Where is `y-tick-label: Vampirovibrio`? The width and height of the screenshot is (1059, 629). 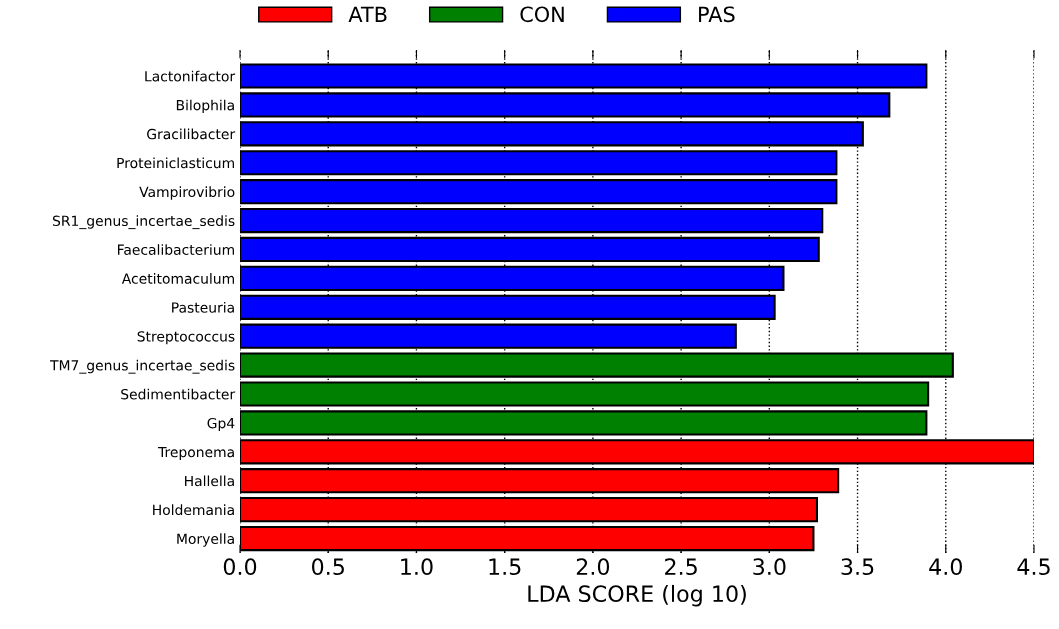 y-tick-label: Vampirovibrio is located at coordinates (187, 193).